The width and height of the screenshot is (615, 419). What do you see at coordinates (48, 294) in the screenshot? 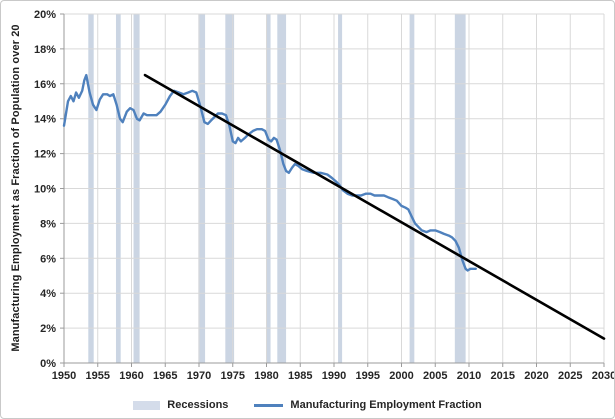
I see `y-tick-label: 4%` at bounding box center [48, 294].